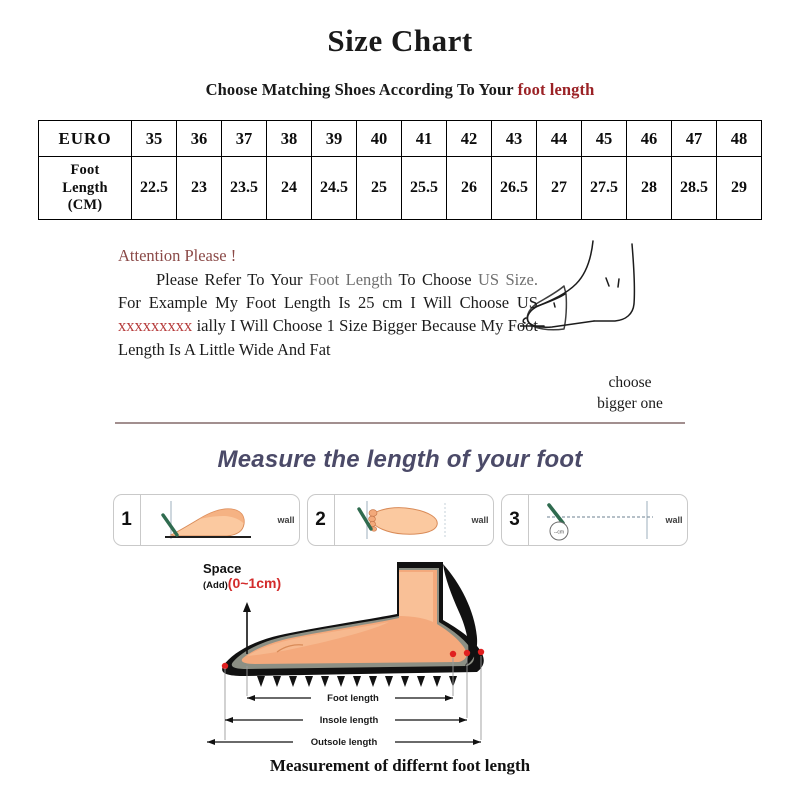 The image size is (800, 800). I want to click on step-2-illustration: wall, so click(414, 520).